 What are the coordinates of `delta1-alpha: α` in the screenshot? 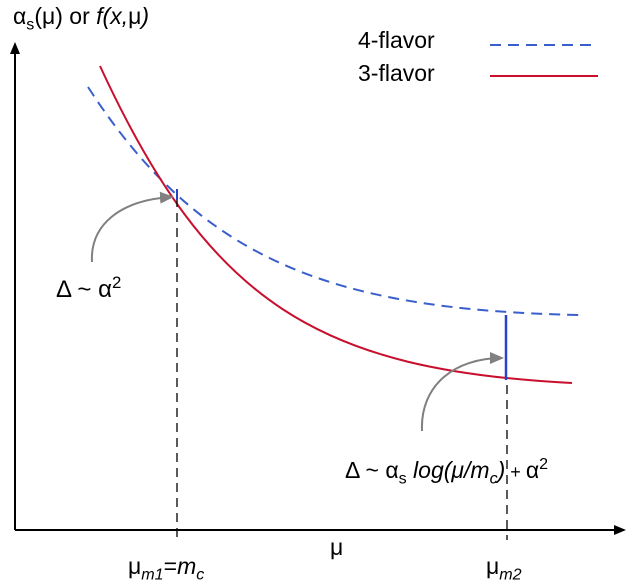 It's located at (105, 289).